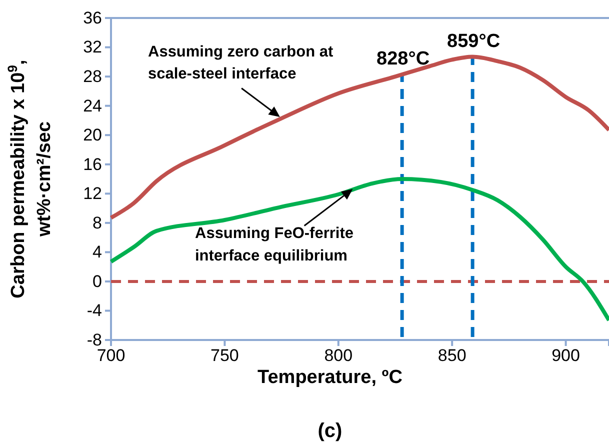  I want to click on y-tick-label: 12, so click(92, 194).